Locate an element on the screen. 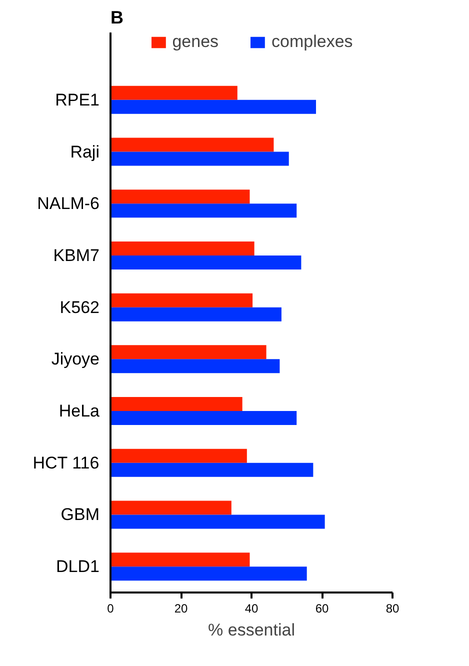 The width and height of the screenshot is (469, 666). y-tick-label: GBM is located at coordinates (80, 514).